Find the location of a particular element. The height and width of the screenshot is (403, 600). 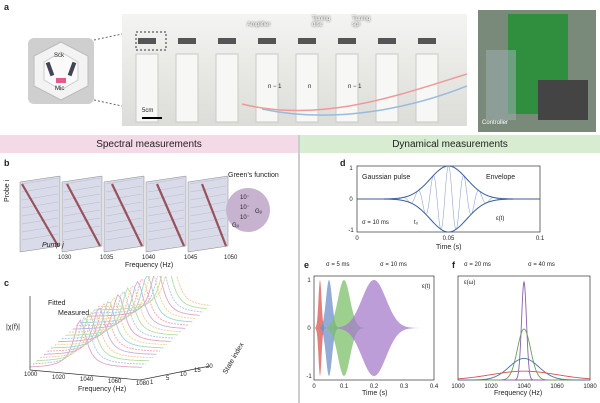

c-xtick-1080: 1080 is located at coordinates (143, 384).